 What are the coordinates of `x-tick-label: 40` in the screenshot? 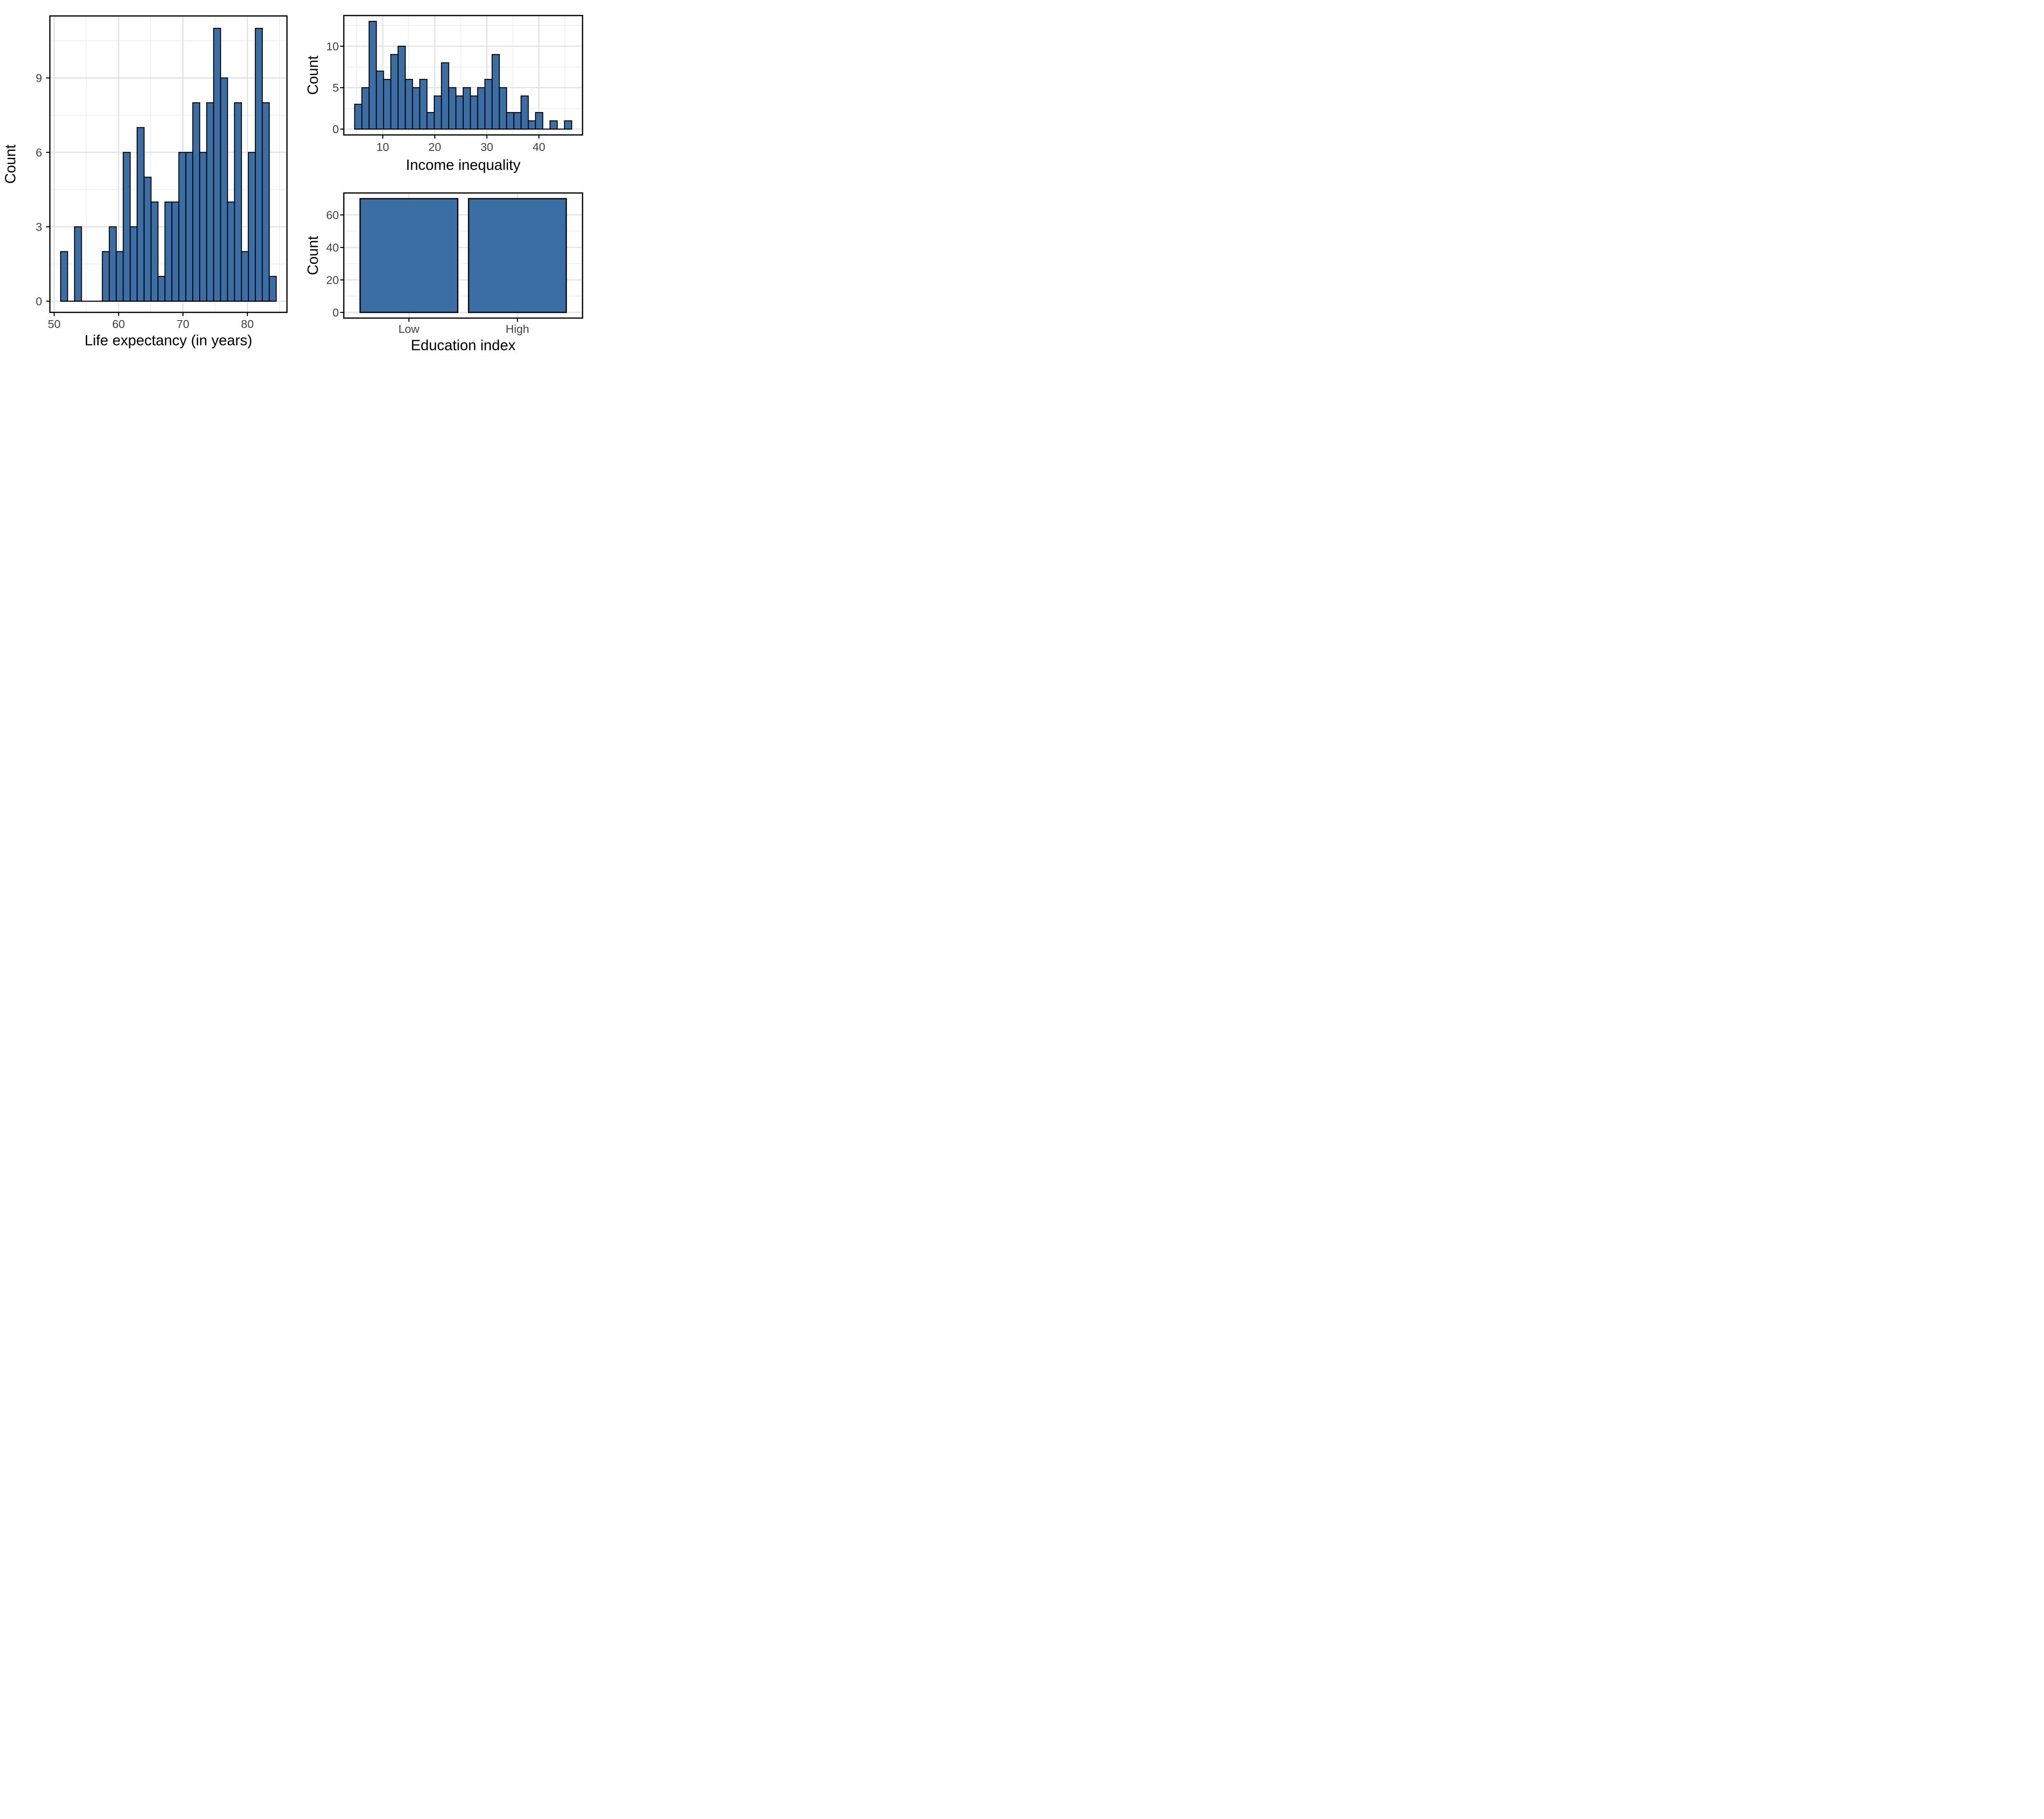 It's located at (539, 147).